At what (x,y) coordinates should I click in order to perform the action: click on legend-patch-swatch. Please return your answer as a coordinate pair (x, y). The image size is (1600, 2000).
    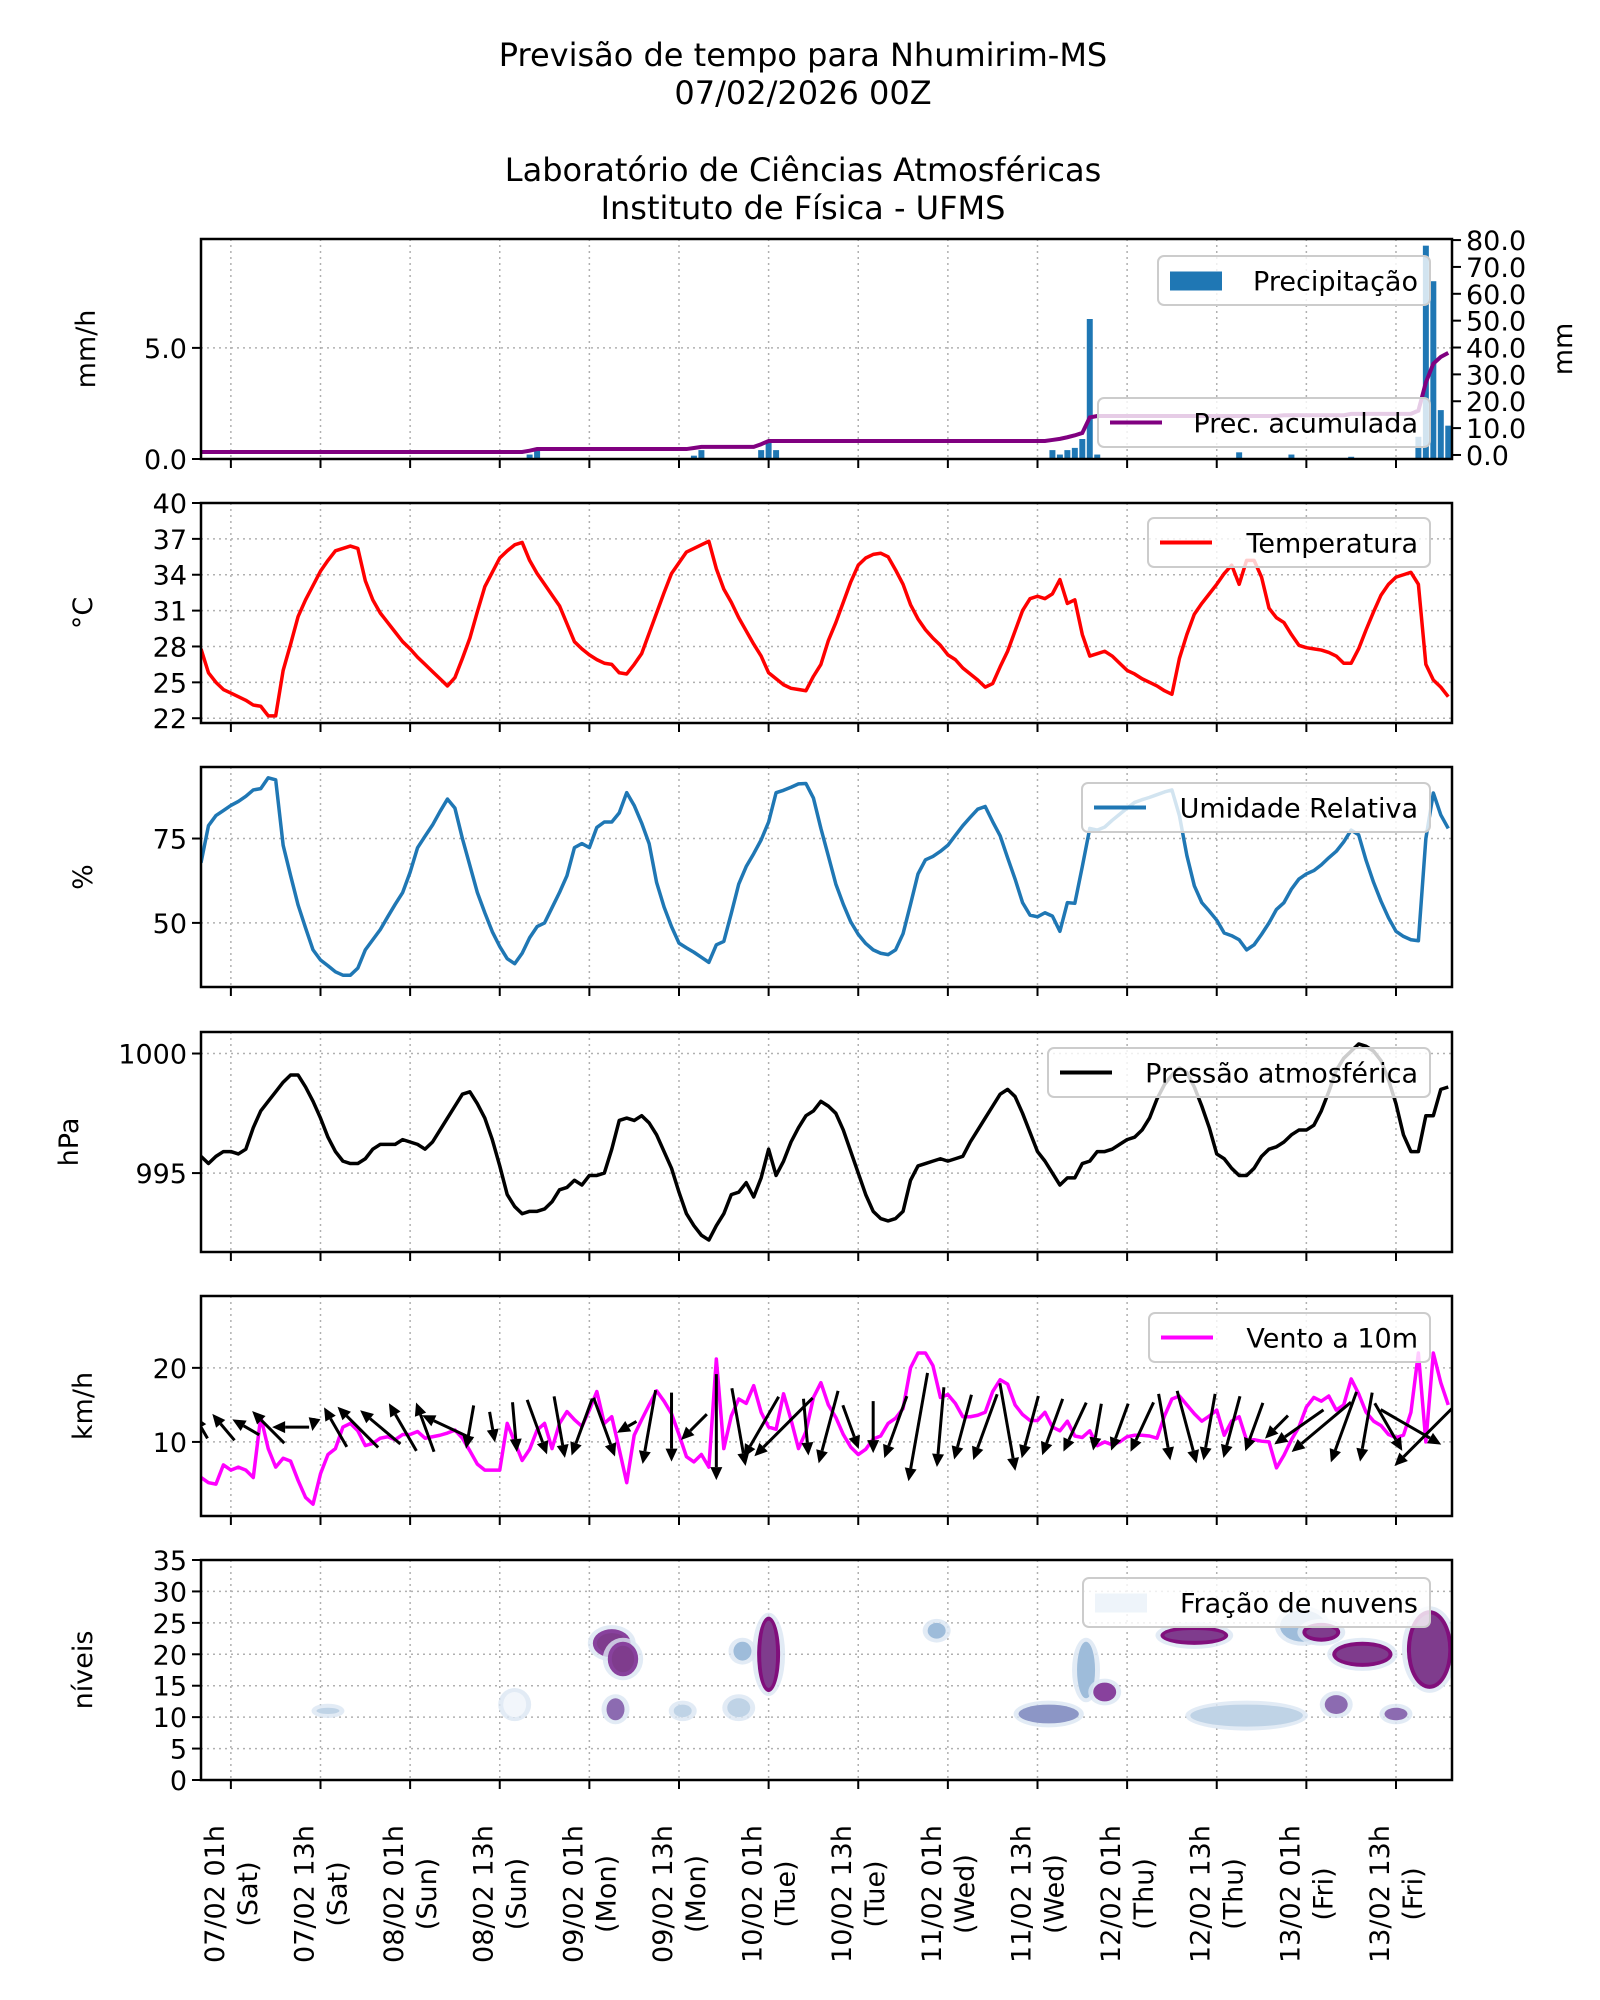
    Looking at the image, I should click on (1121, 1603).